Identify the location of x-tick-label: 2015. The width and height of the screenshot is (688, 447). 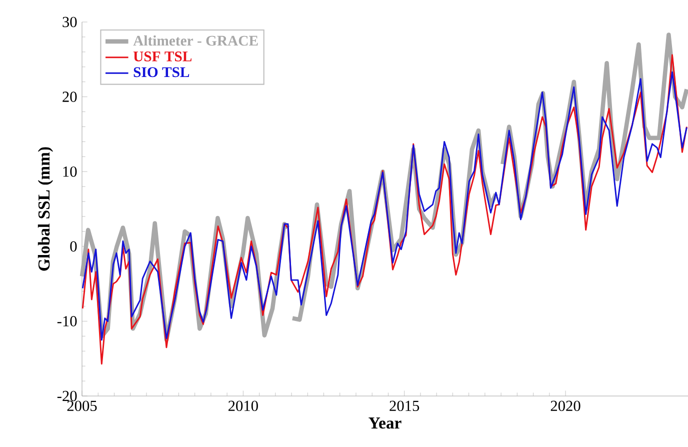
(405, 406).